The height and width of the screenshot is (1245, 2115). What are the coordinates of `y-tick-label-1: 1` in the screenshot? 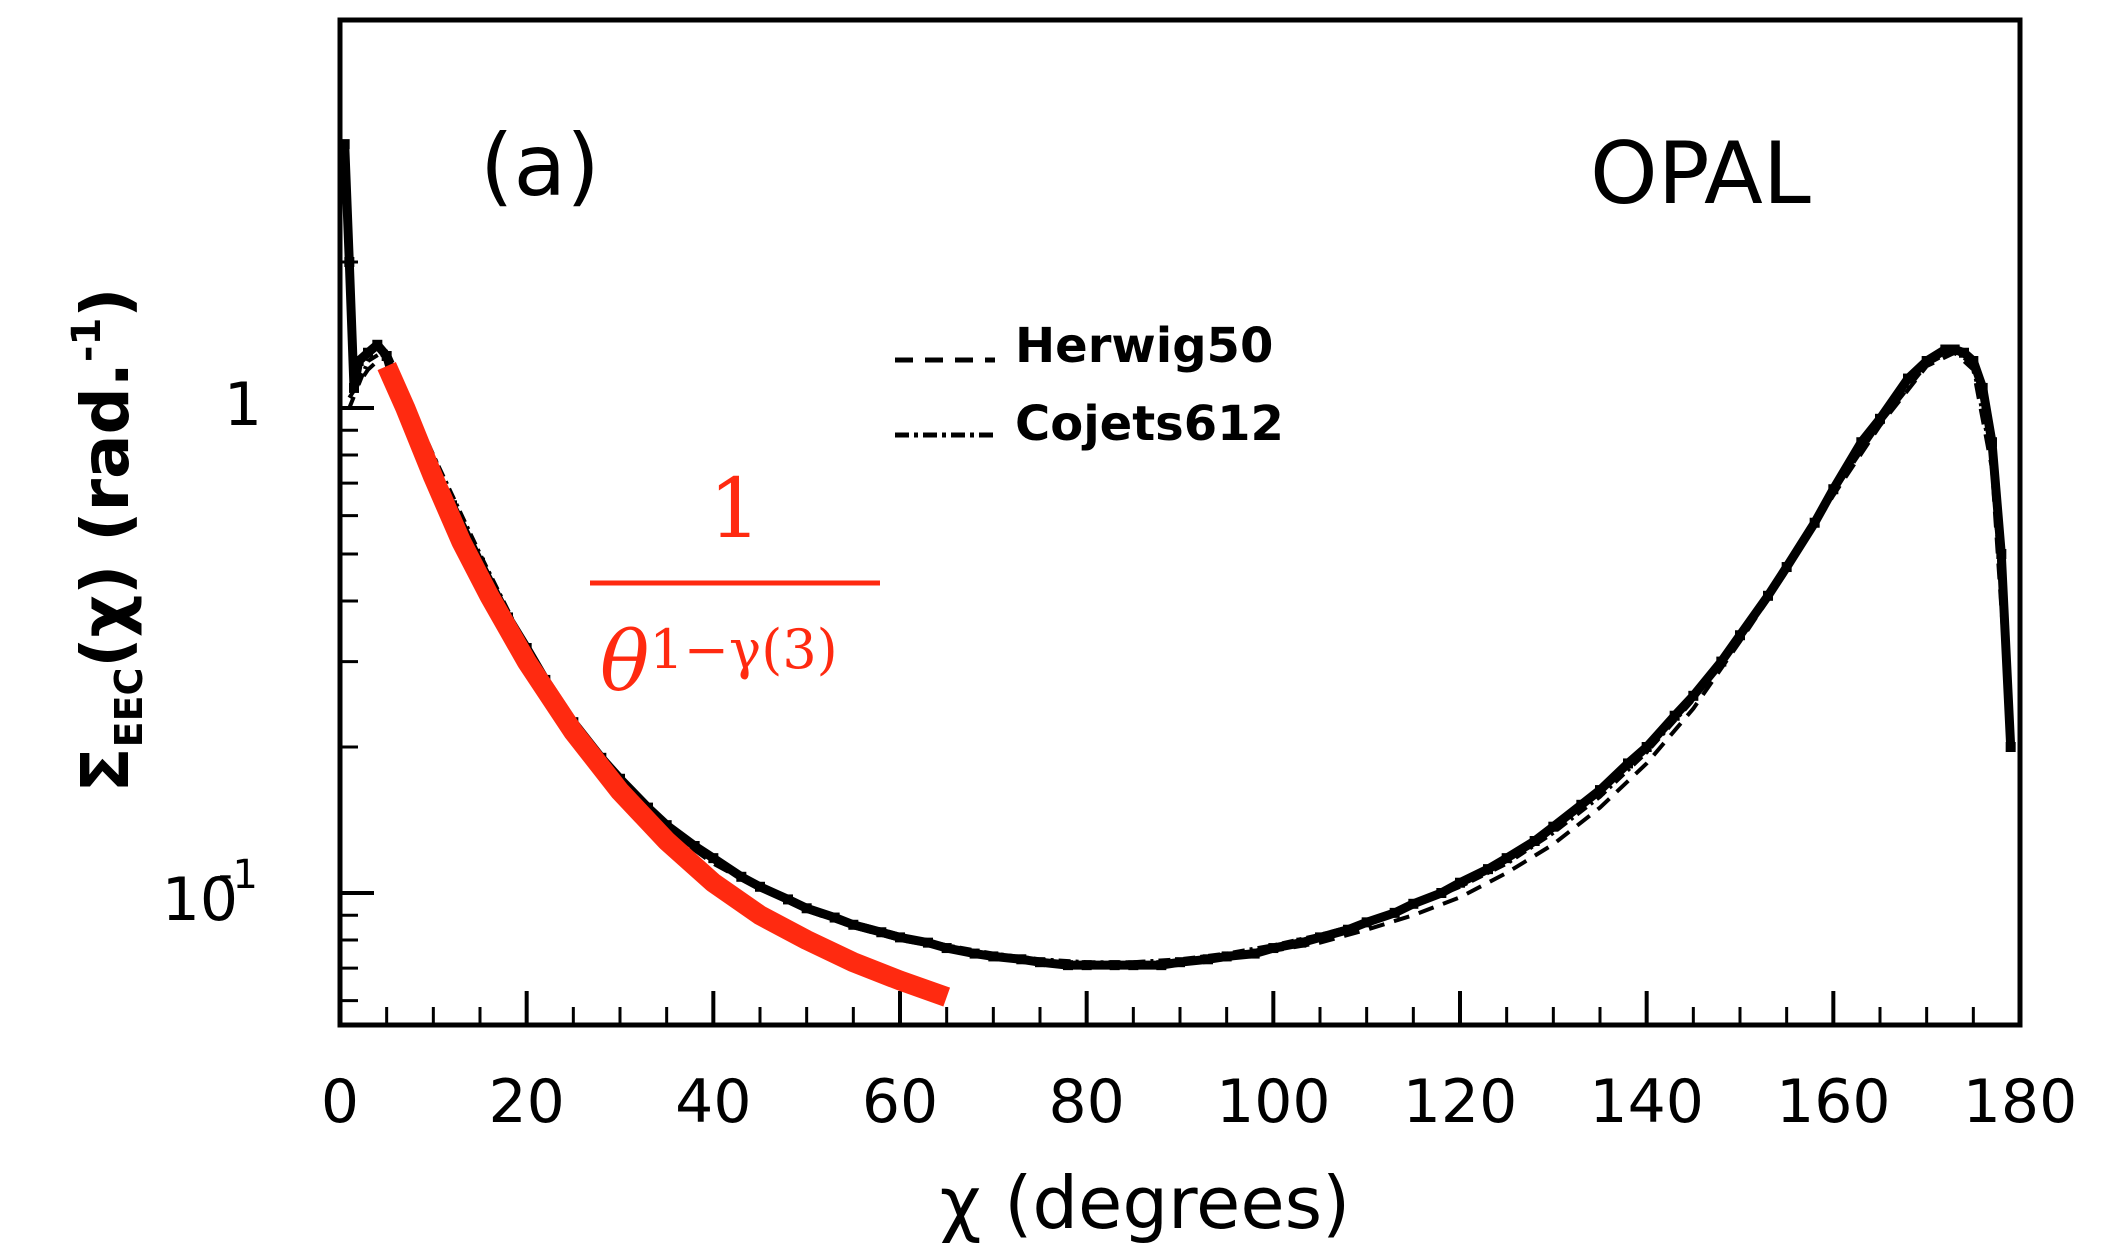 It's located at (243, 405).